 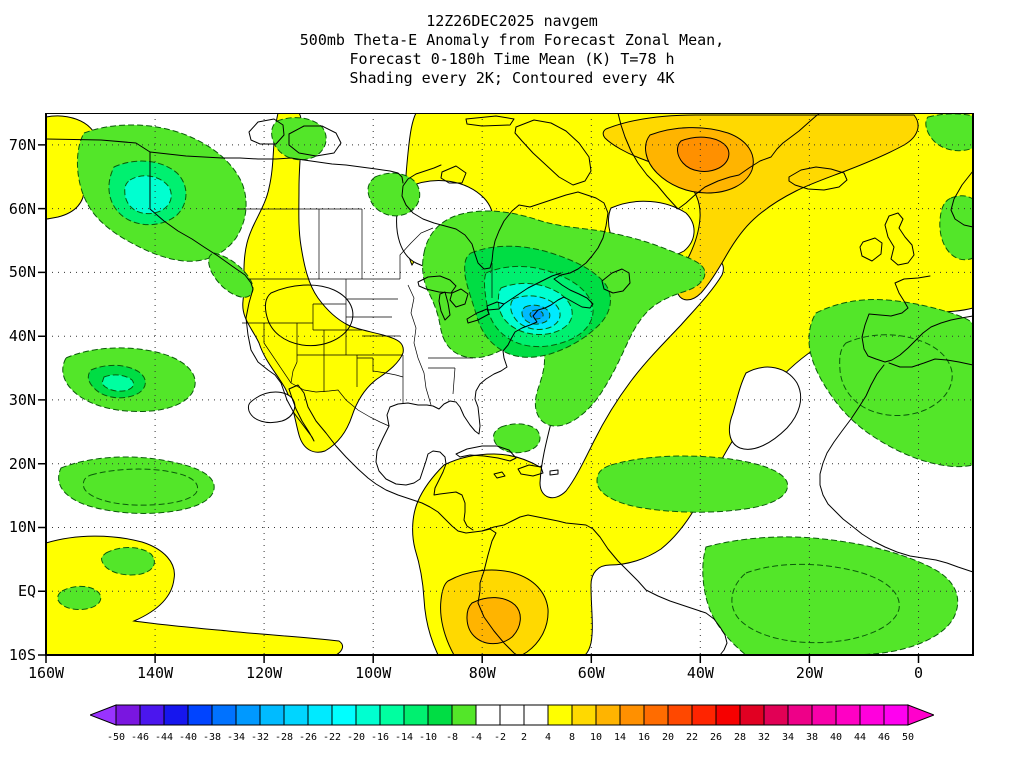 What do you see at coordinates (340, 404) in the screenshot?
I see `border-us-mexico` at bounding box center [340, 404].